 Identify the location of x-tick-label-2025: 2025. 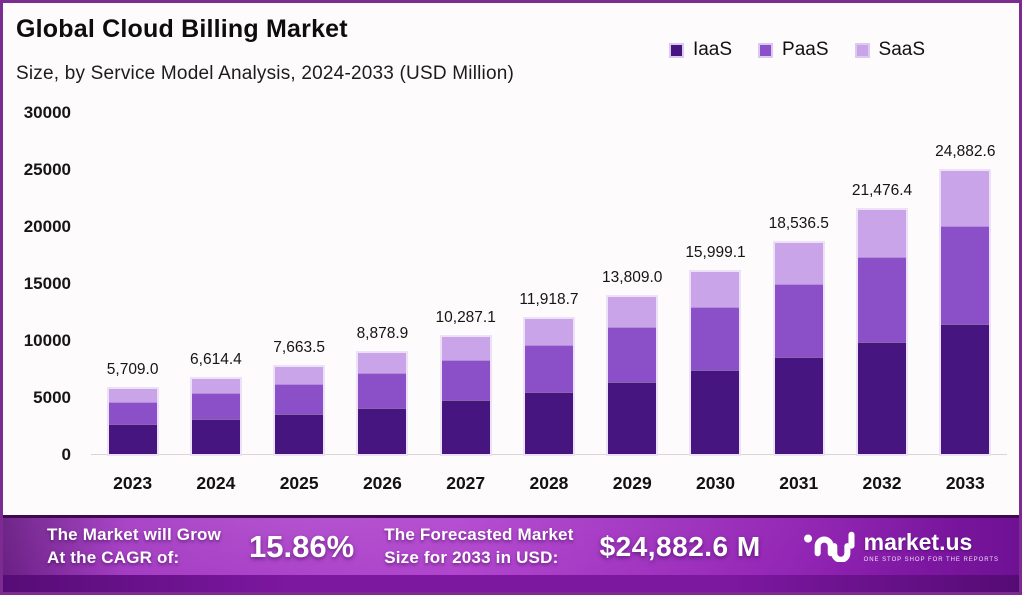
(299, 483).